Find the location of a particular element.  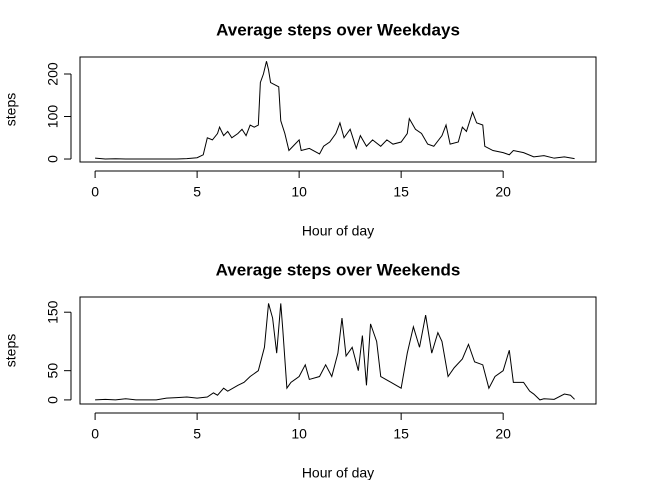

chart-title: Average steps over Weekends is located at coordinates (338, 269).